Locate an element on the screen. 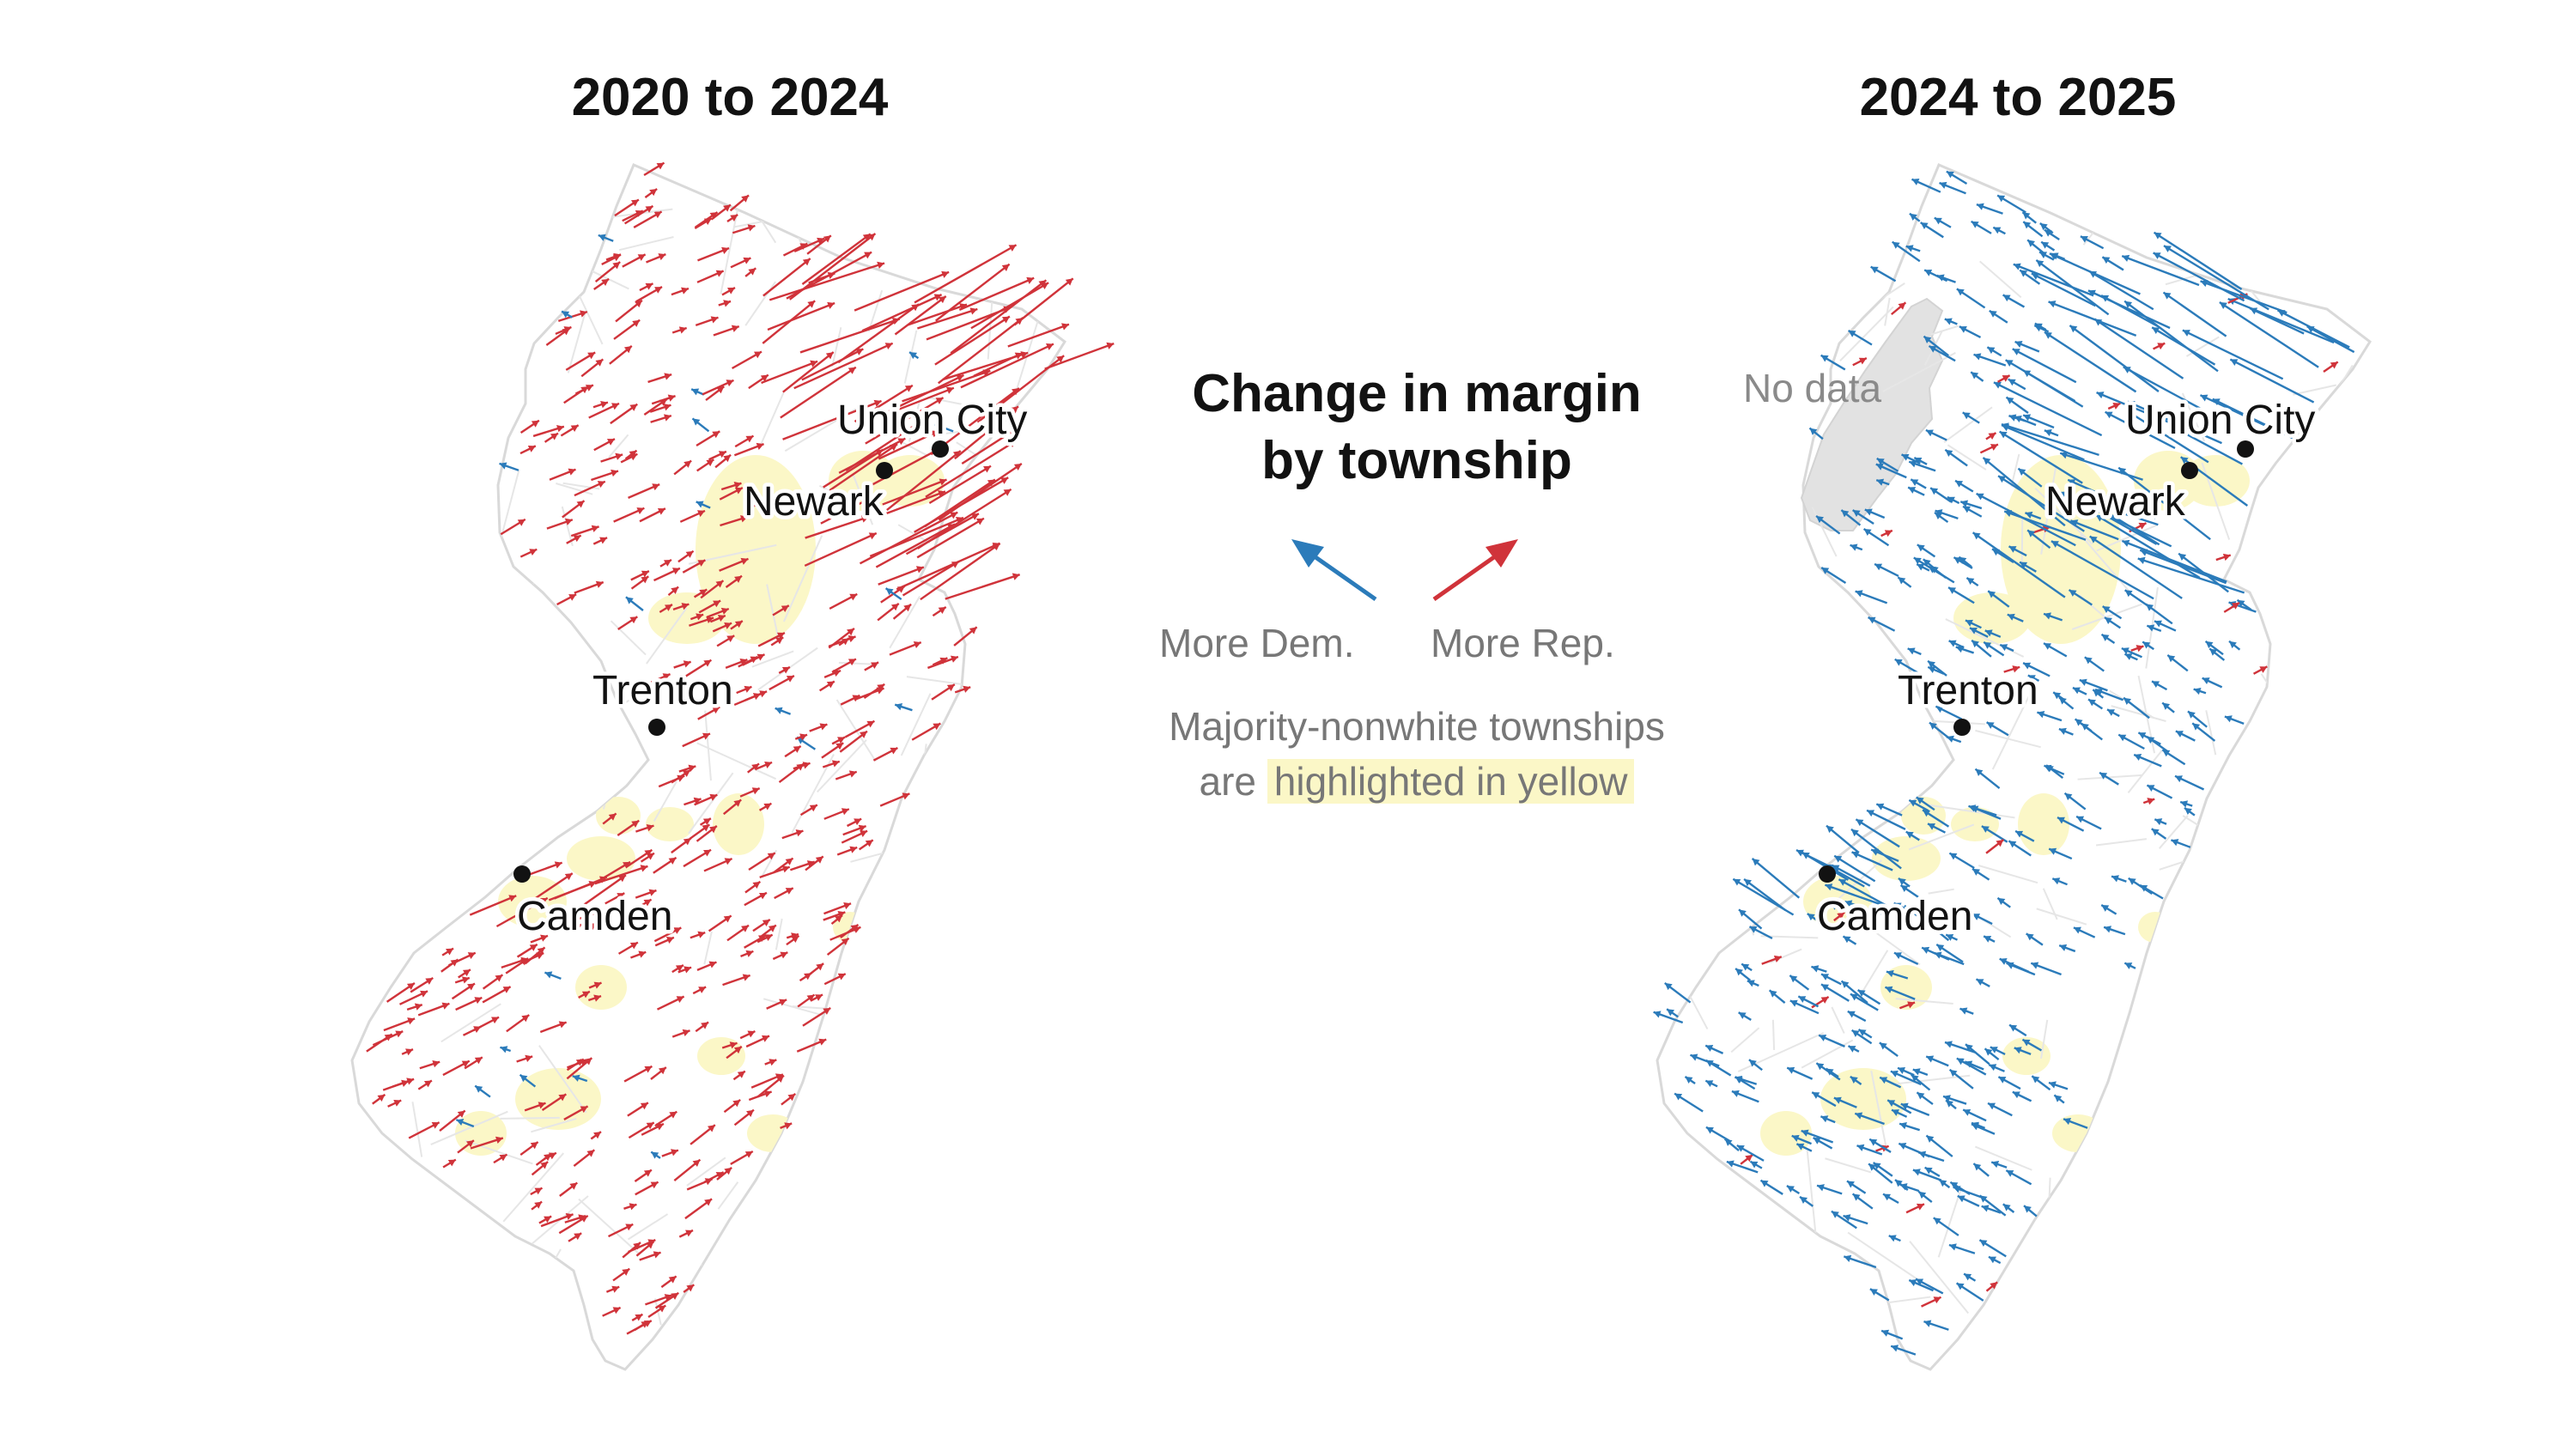  legend-note-line-2: are highlighted in yellow is located at coordinates (1417, 782).